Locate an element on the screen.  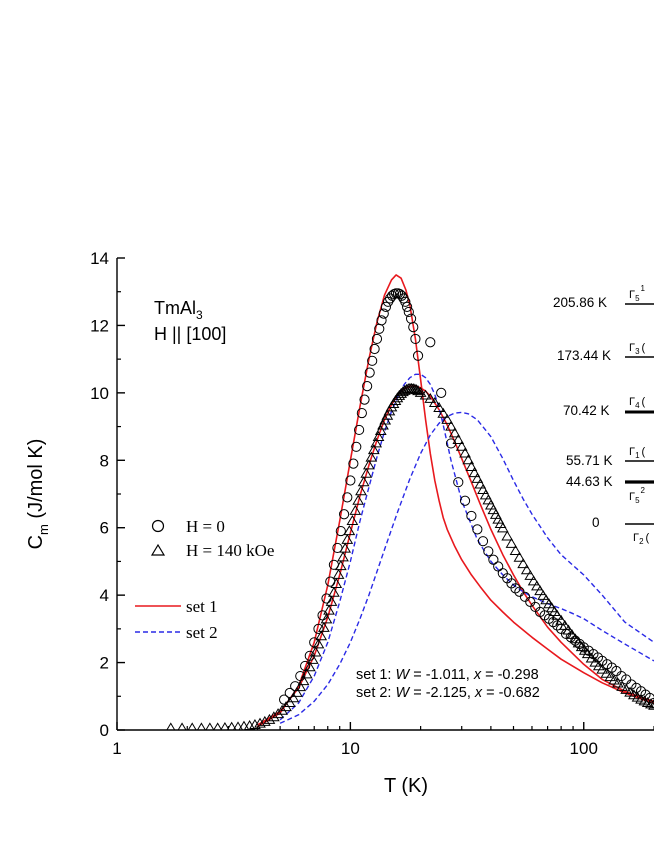
y-tick-label: 6 is located at coordinates (104, 528).